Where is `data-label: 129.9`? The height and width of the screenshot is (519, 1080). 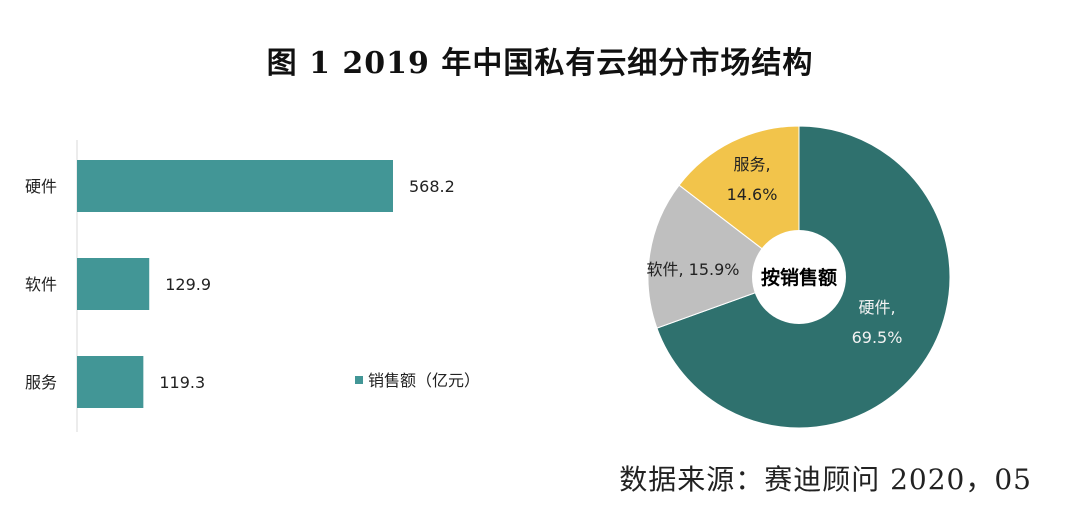 data-label: 129.9 is located at coordinates (188, 284).